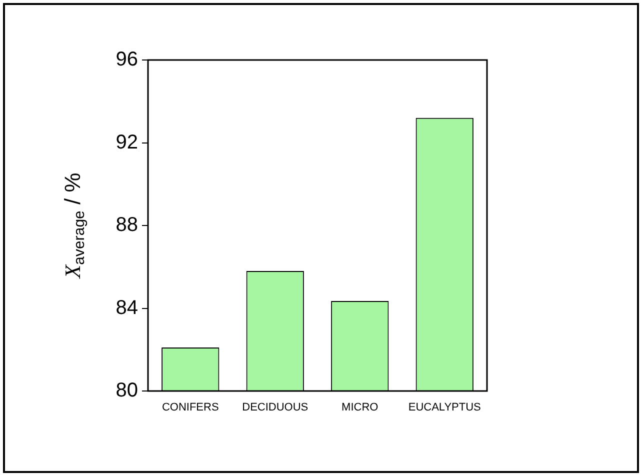 The width and height of the screenshot is (641, 475). What do you see at coordinates (275, 408) in the screenshot?
I see `x-tick-label: DECIDUOUS` at bounding box center [275, 408].